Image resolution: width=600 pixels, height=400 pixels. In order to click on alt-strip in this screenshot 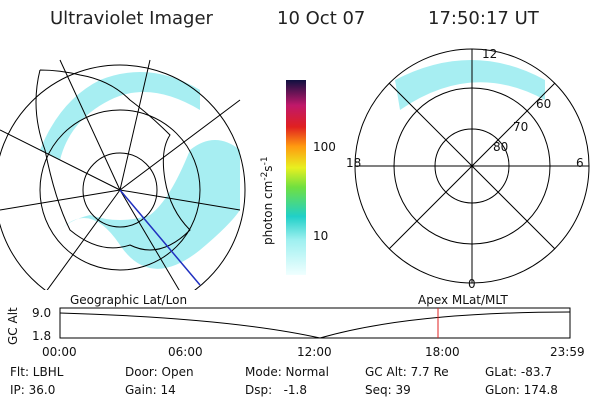, I will do `click(315, 323)`.